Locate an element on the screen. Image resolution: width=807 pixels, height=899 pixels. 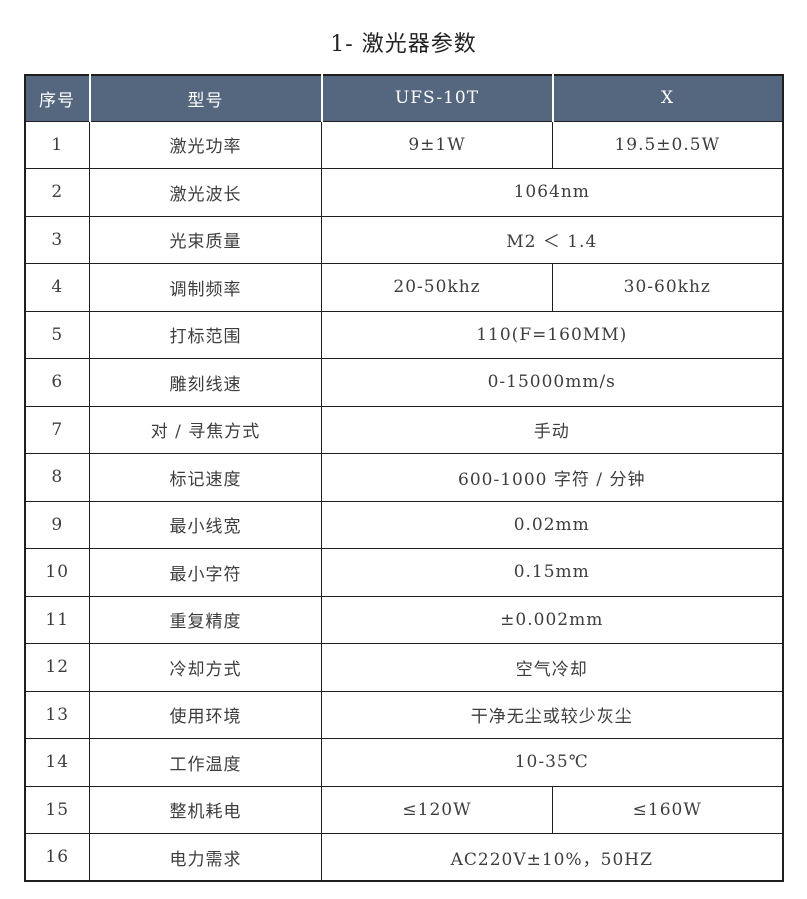
row-index: 10 is located at coordinates (57, 572).